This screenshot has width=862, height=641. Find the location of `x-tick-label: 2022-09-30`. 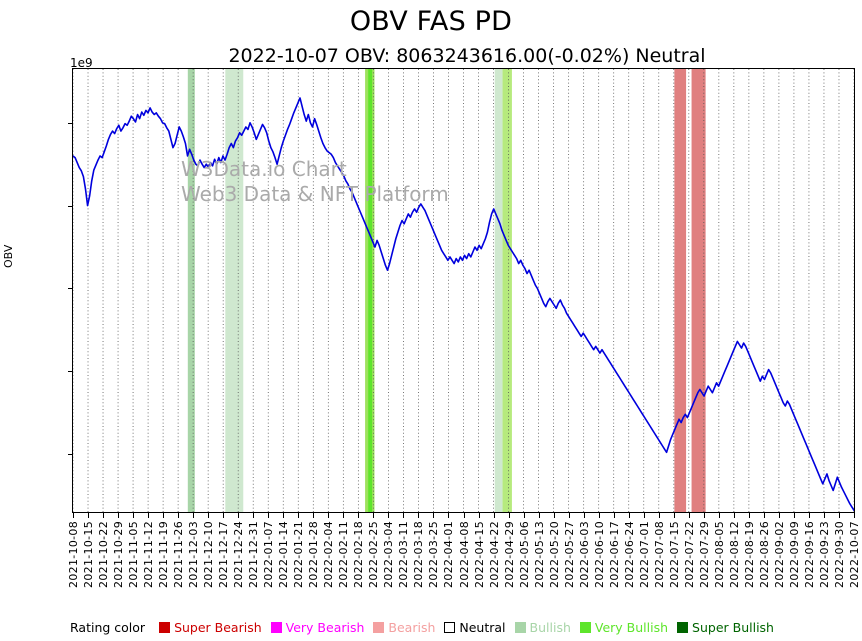

x-tick-label: 2022-09-30 is located at coordinates (839, 554).